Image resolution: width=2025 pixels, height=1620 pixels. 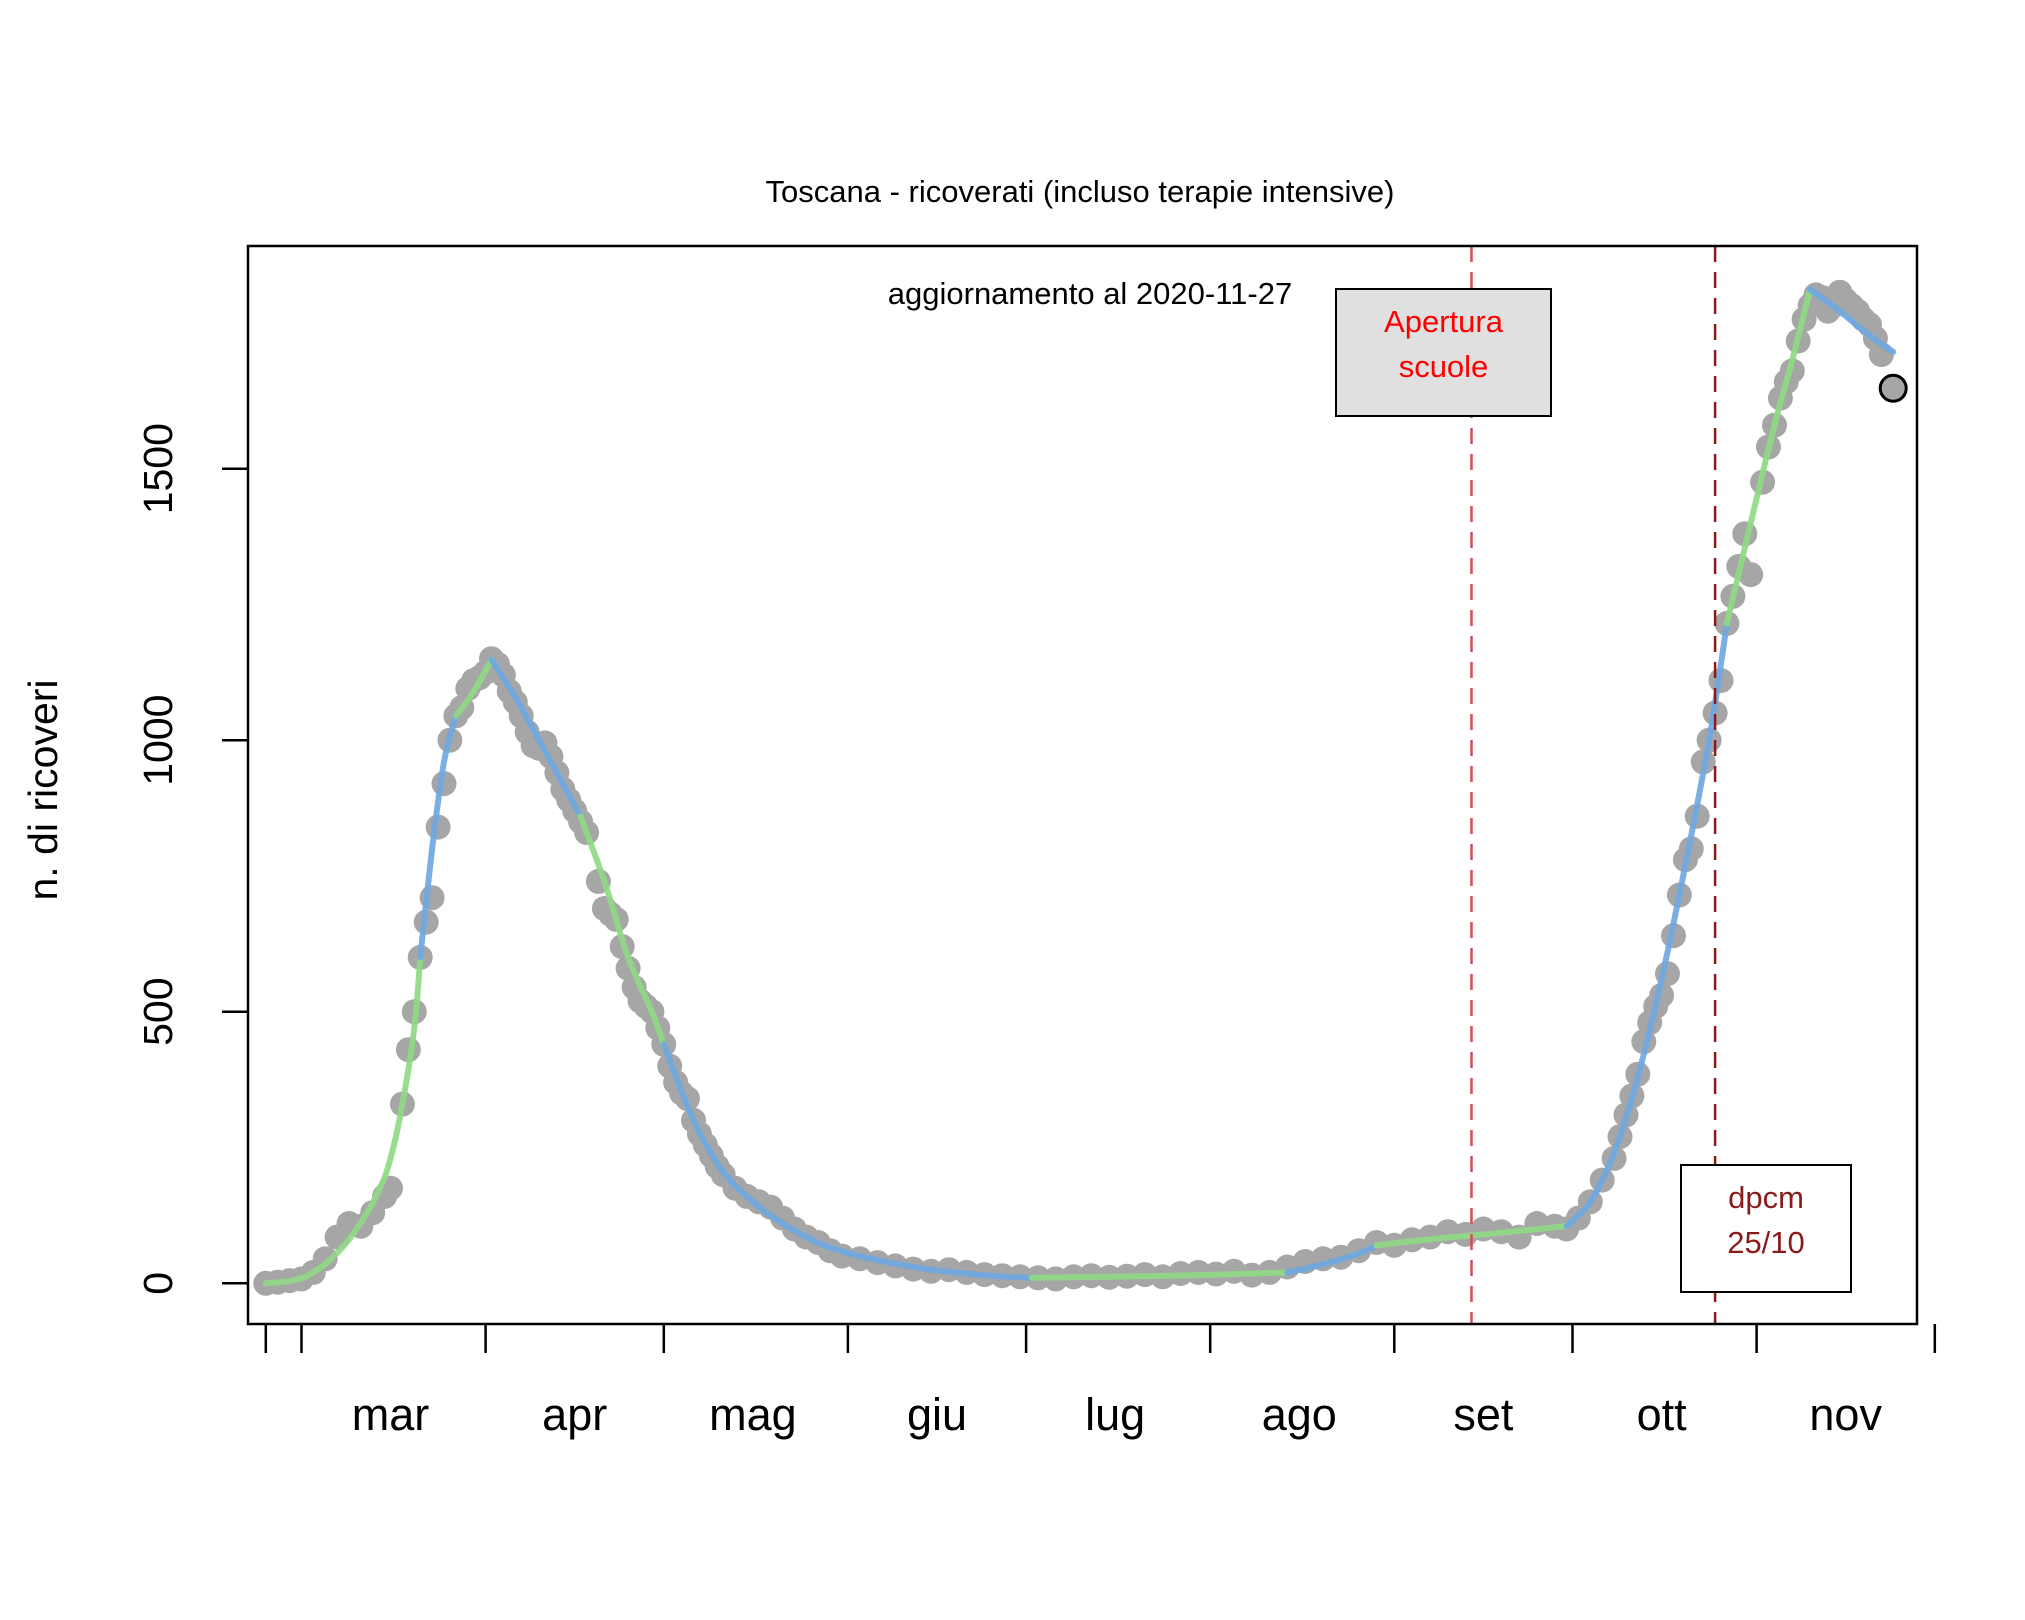 I want to click on y-tick-label: 1000, so click(x=158, y=740).